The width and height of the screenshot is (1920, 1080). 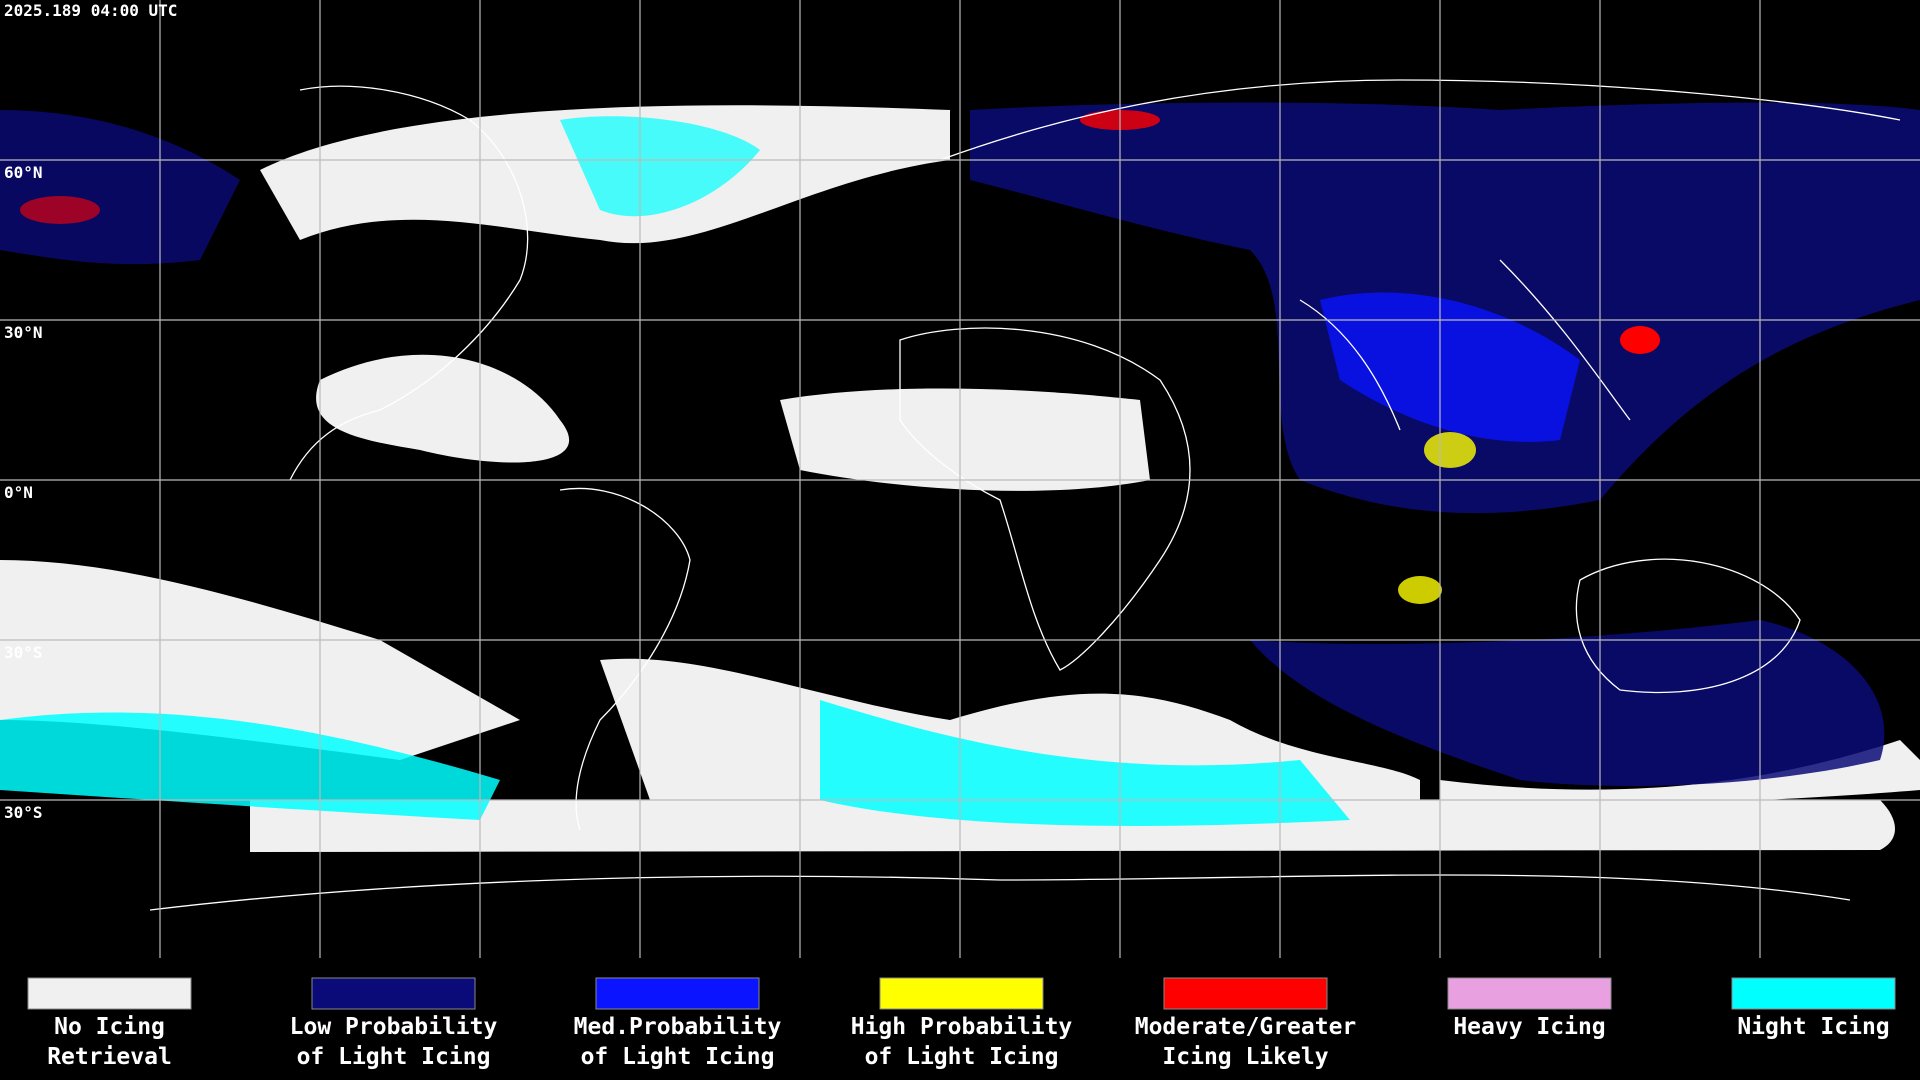 I want to click on legend-label: Night Icing, so click(x=1813, y=1027).